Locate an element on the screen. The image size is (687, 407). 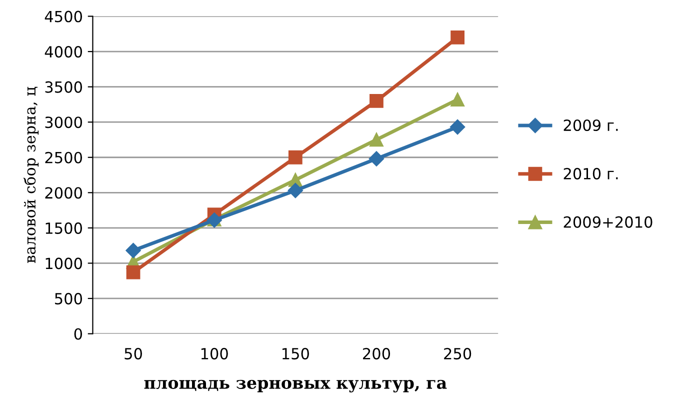
y-tick-label: 1500 is located at coordinates (64, 228).